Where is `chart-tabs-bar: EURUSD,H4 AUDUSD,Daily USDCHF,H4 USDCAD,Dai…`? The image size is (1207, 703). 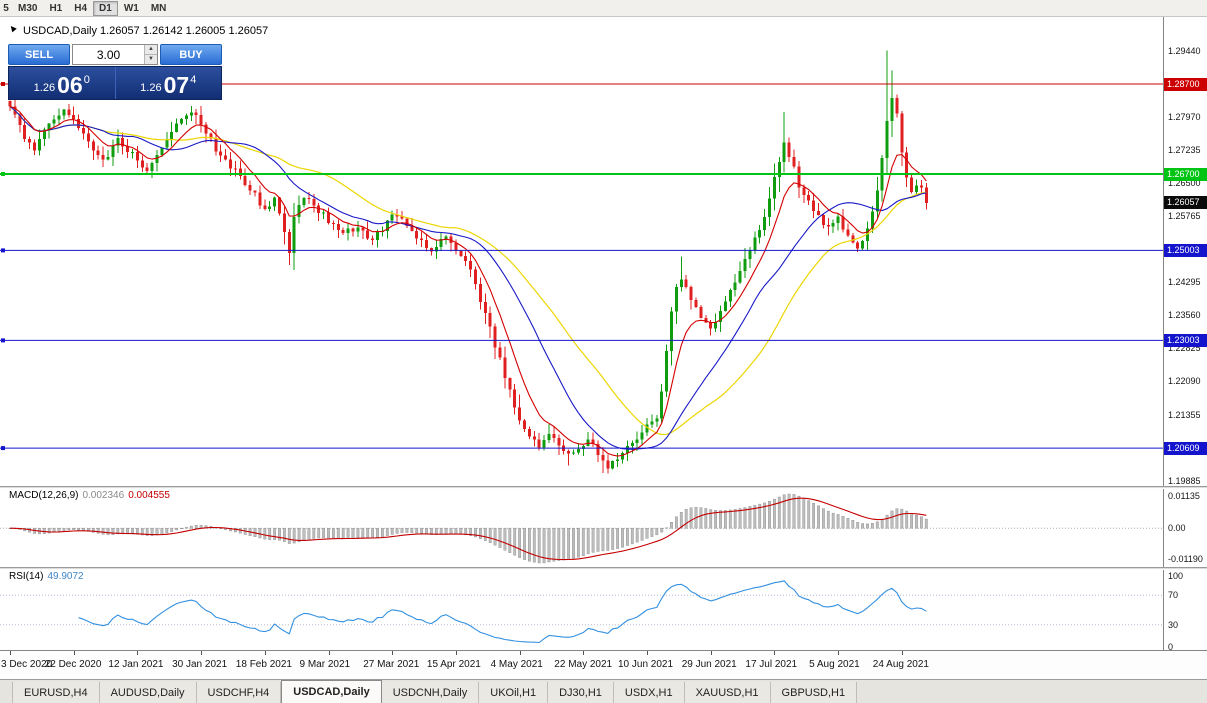
chart-tabs-bar: EURUSD,H4 AUDUSD,Daily USDCHF,H4 USDCAD,Dai… is located at coordinates (603, 691).